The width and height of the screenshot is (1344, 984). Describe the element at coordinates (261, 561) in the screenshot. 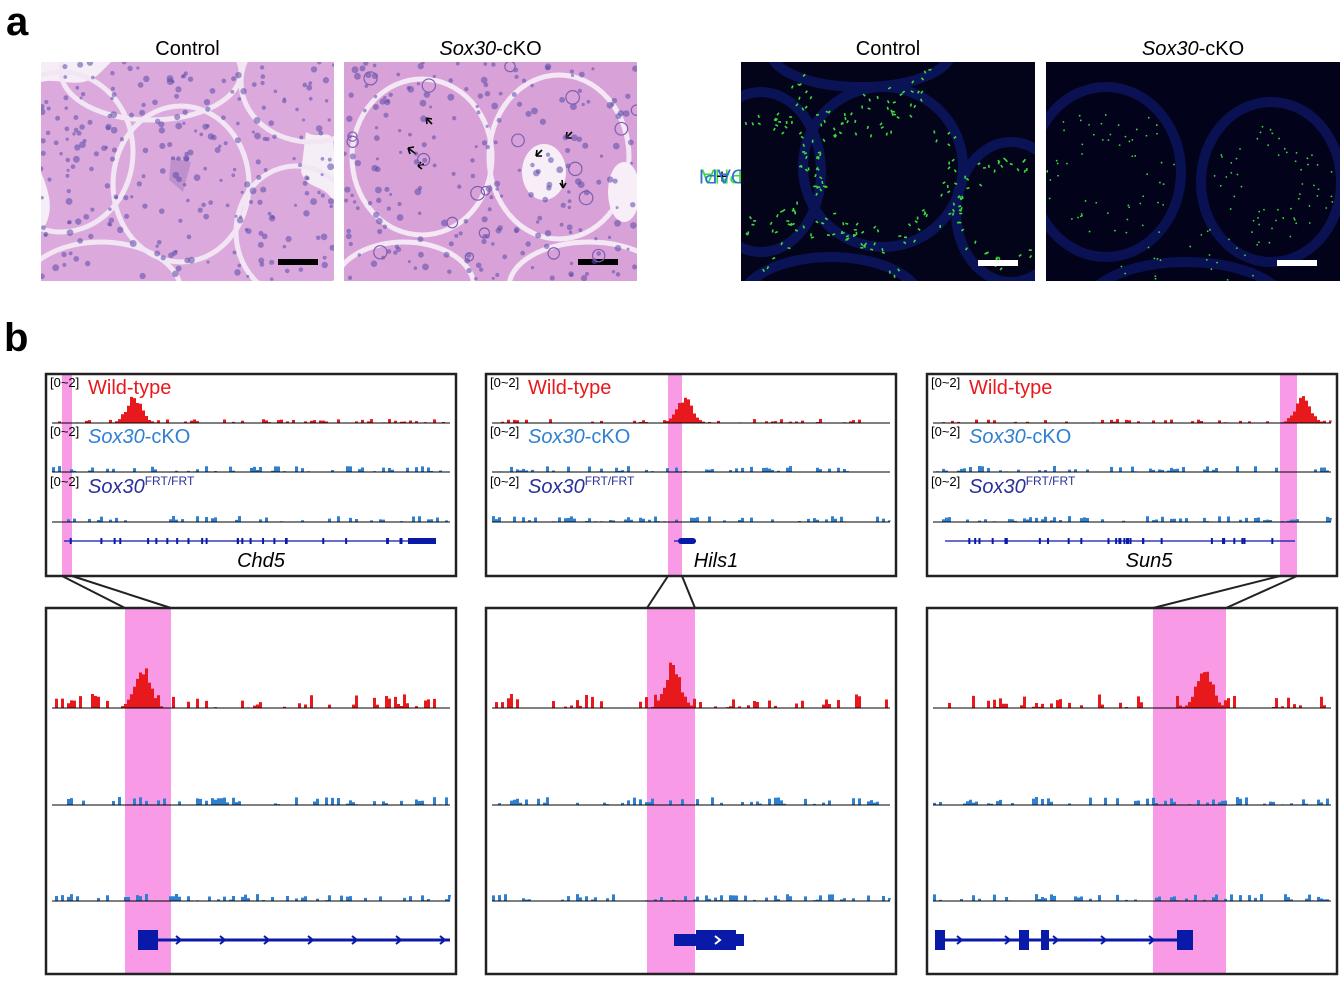

I see `gene-name: Chd5` at that location.